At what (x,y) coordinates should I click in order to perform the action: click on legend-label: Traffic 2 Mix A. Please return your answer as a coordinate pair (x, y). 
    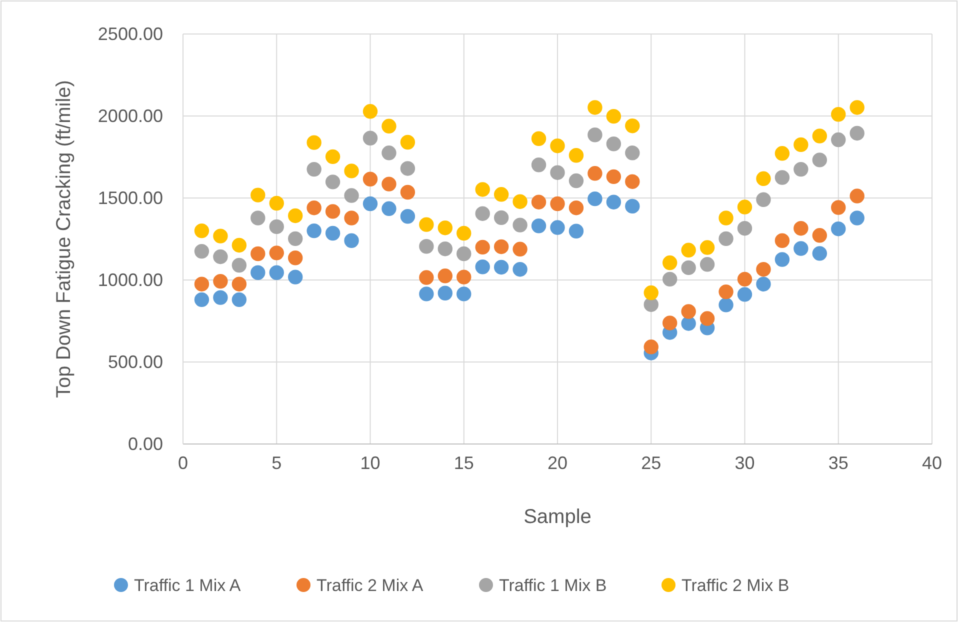
    Looking at the image, I should click on (370, 585).